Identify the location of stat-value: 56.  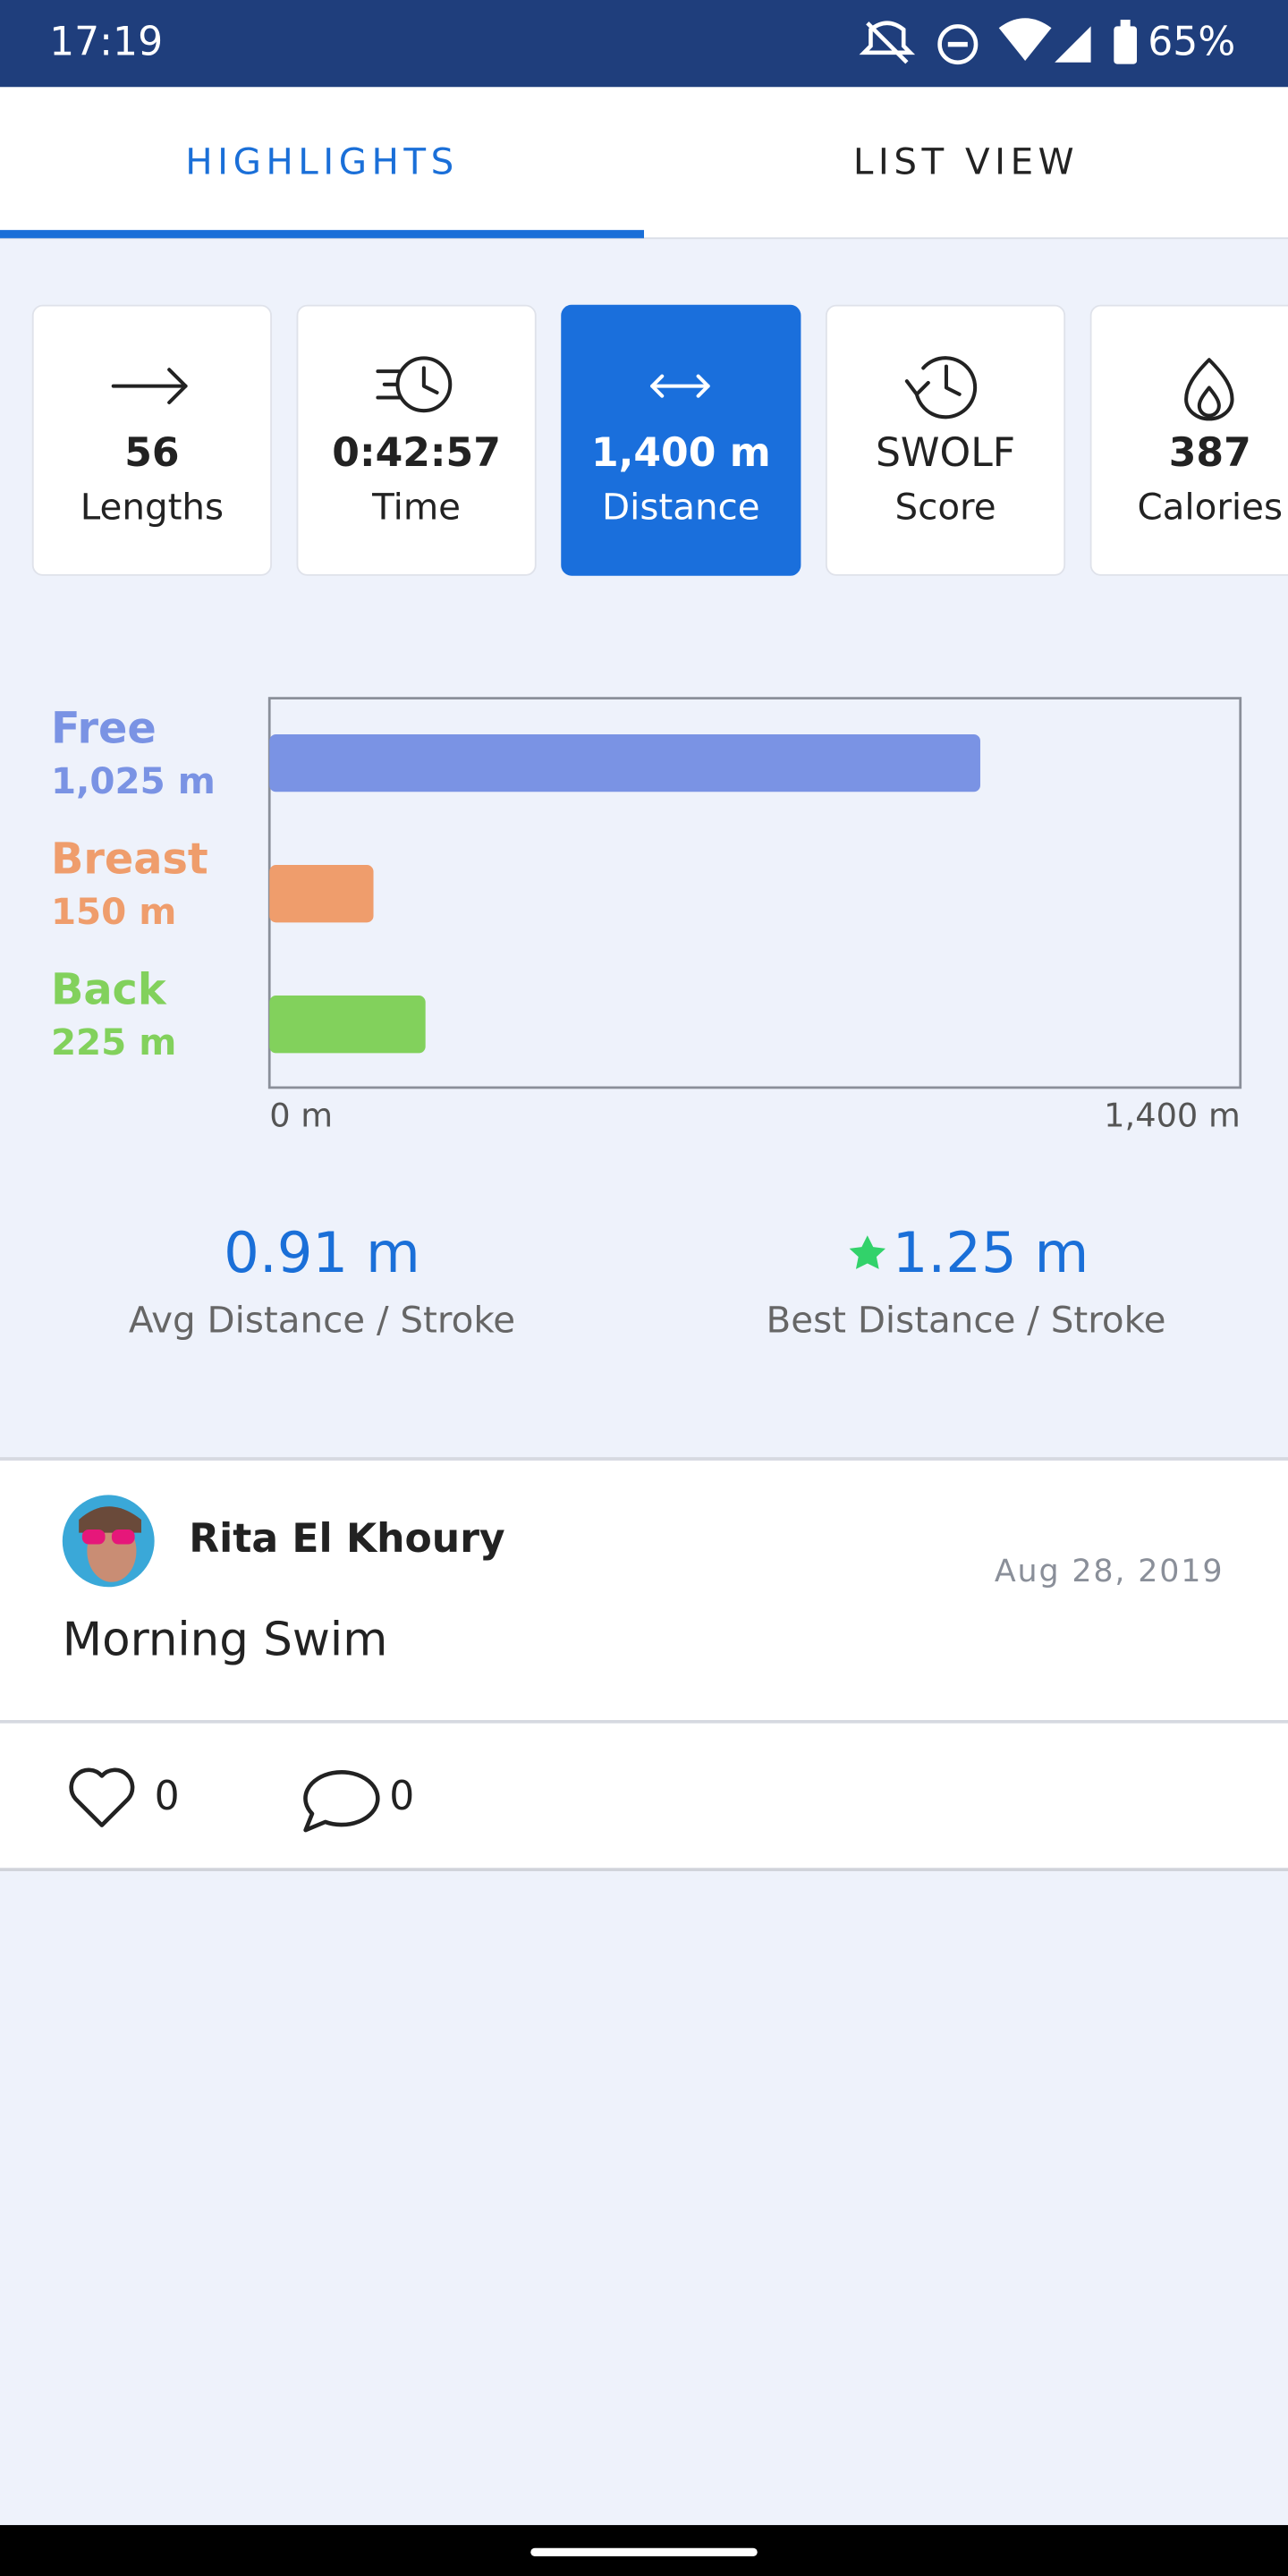
(151, 453).